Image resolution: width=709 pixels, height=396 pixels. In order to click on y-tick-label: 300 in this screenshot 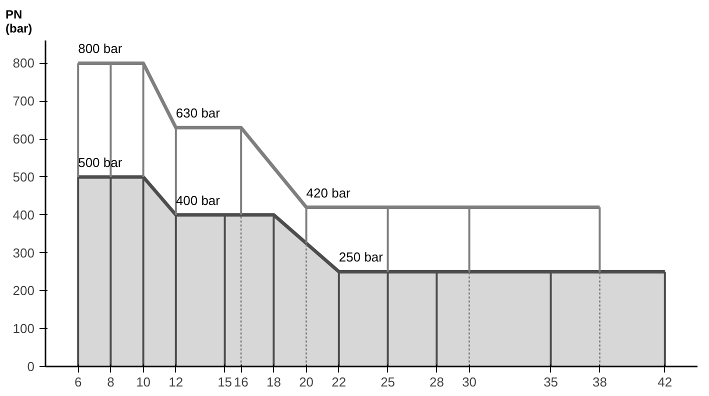, I will do `click(23, 252)`.